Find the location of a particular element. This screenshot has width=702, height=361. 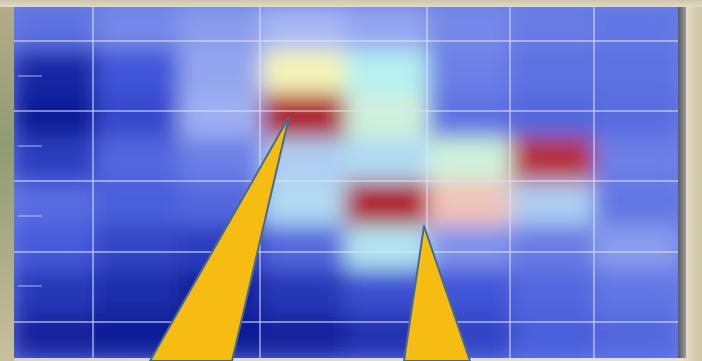

plot-shadow is located at coordinates (682, 182).